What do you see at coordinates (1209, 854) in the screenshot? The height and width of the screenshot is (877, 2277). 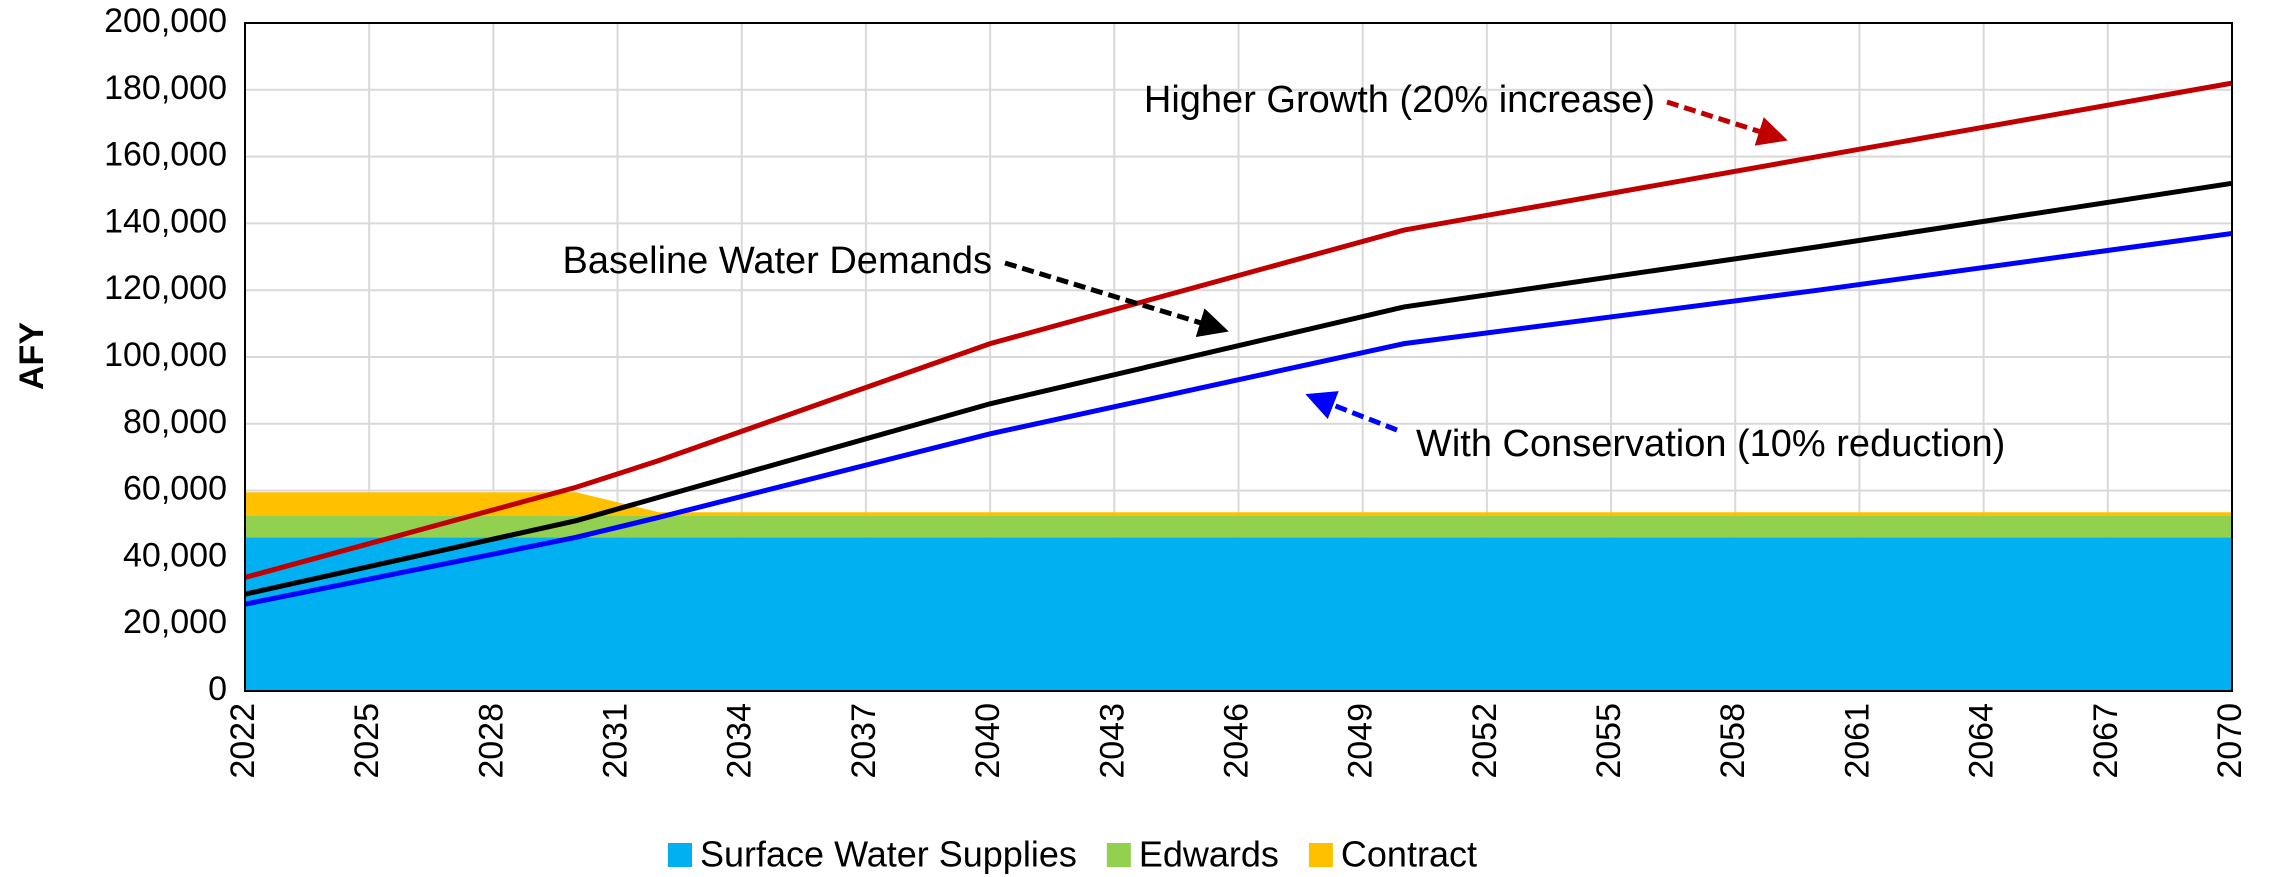 I see `legend-label: Edwards` at bounding box center [1209, 854].